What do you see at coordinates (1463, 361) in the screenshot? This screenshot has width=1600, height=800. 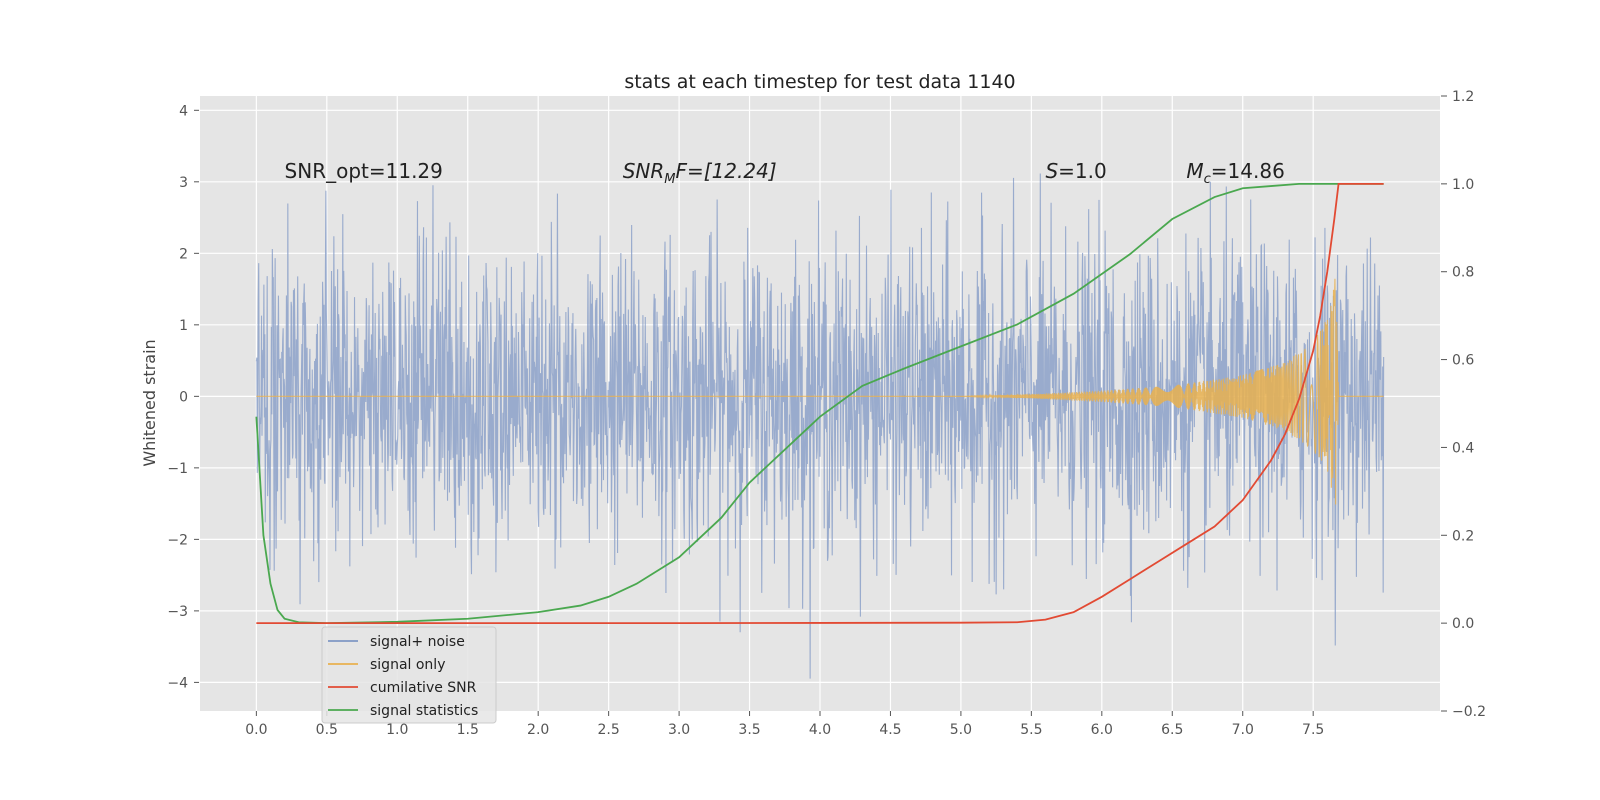 I see `y2-tick-label: 0.6` at bounding box center [1463, 361].